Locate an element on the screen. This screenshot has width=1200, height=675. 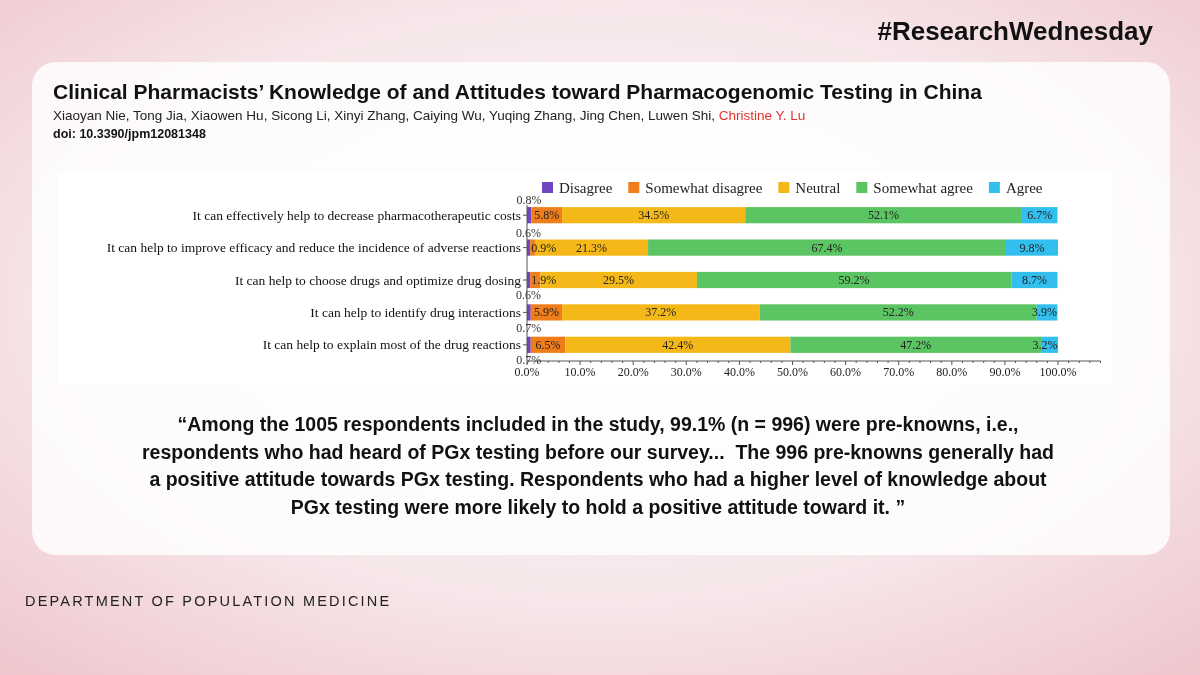
data-label: 8.7% is located at coordinates (1034, 280).